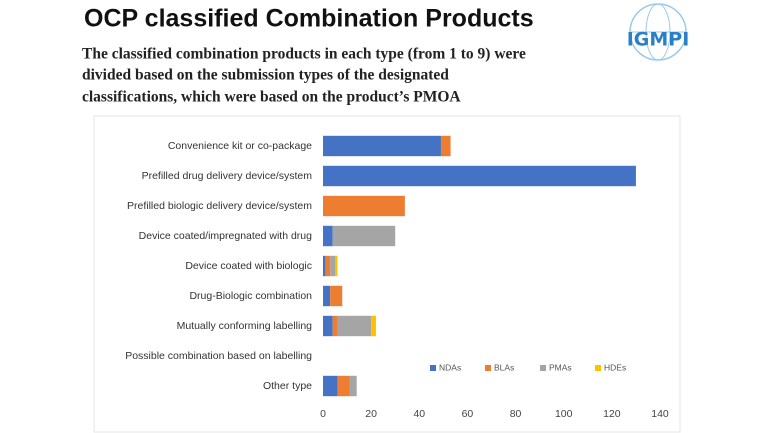 This screenshot has width=768, height=433. I want to click on x-tick-label: 140, so click(660, 414).